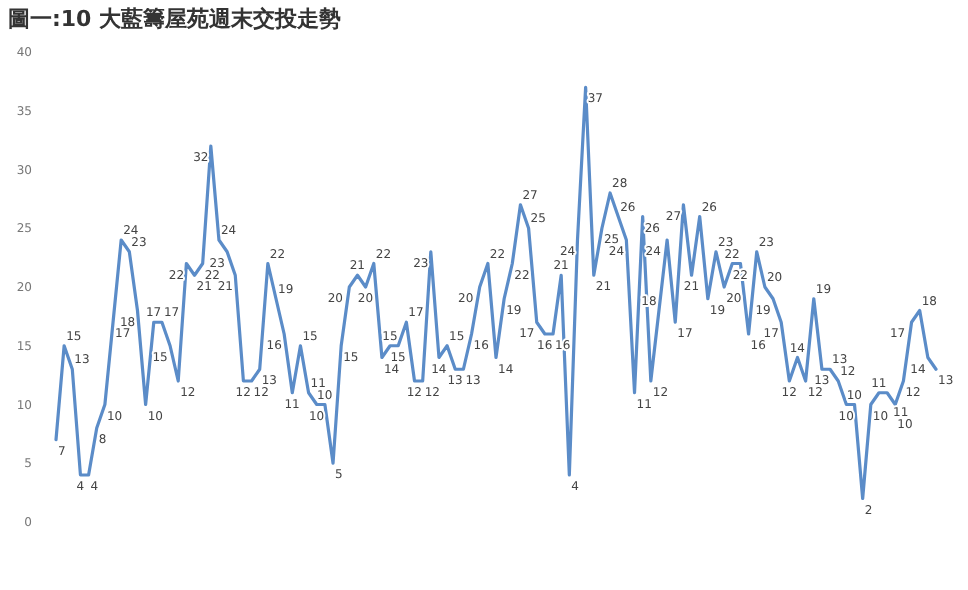  I want to click on chart-title: 圖一:10 大藍籌屋苑週末交投走勢, so click(175, 19).